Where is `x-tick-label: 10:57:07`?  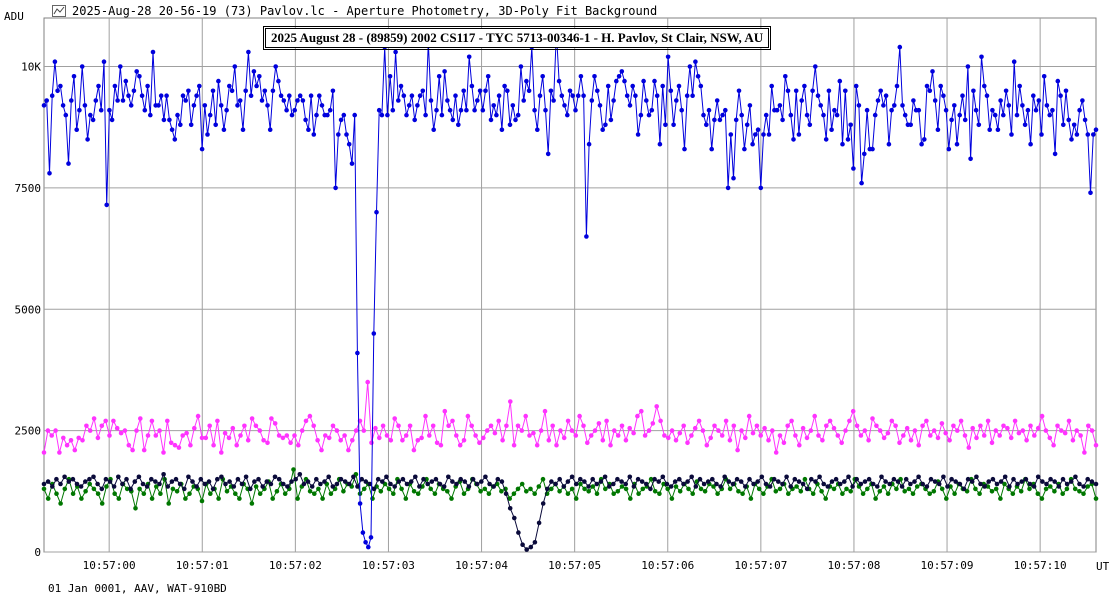 x-tick-label: 10:57:07 is located at coordinates (760, 565).